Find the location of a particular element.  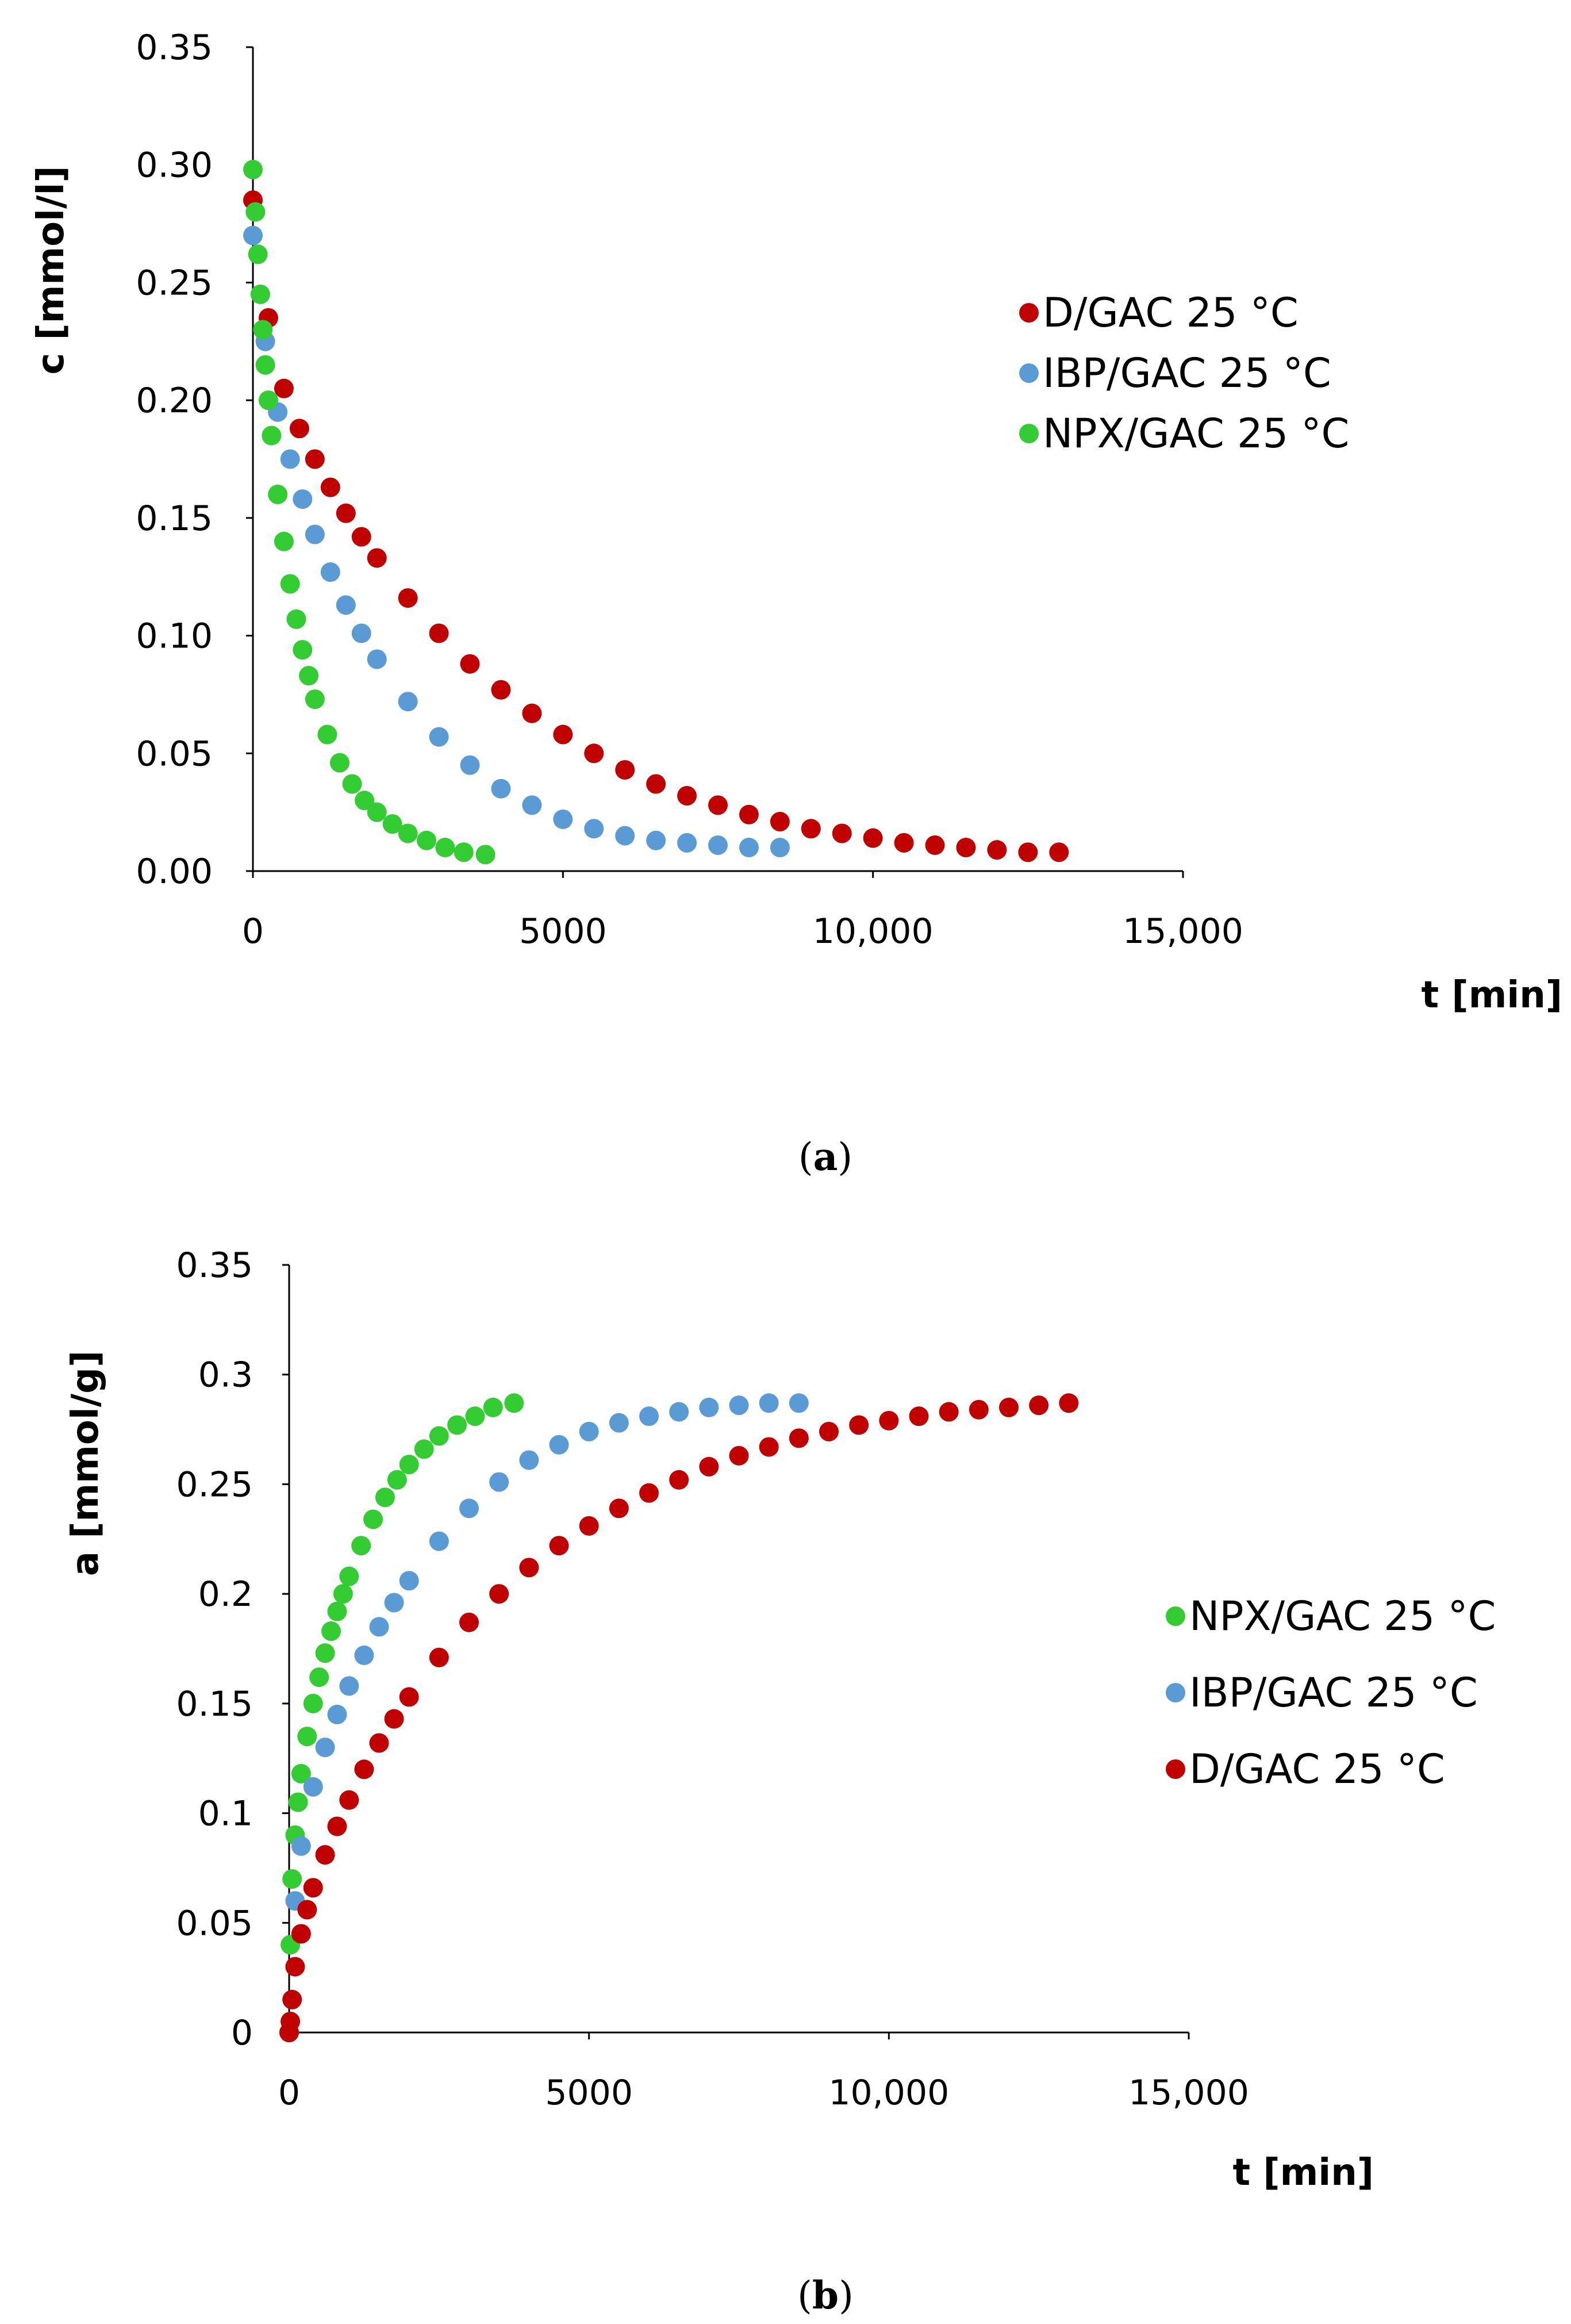

y-tick-label: 0.2 is located at coordinates (225, 1594).